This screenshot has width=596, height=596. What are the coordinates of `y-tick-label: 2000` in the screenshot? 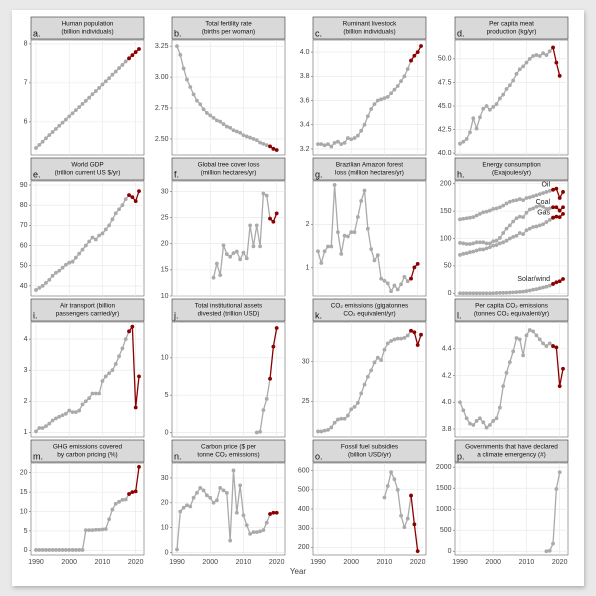 It's located at (444, 467).